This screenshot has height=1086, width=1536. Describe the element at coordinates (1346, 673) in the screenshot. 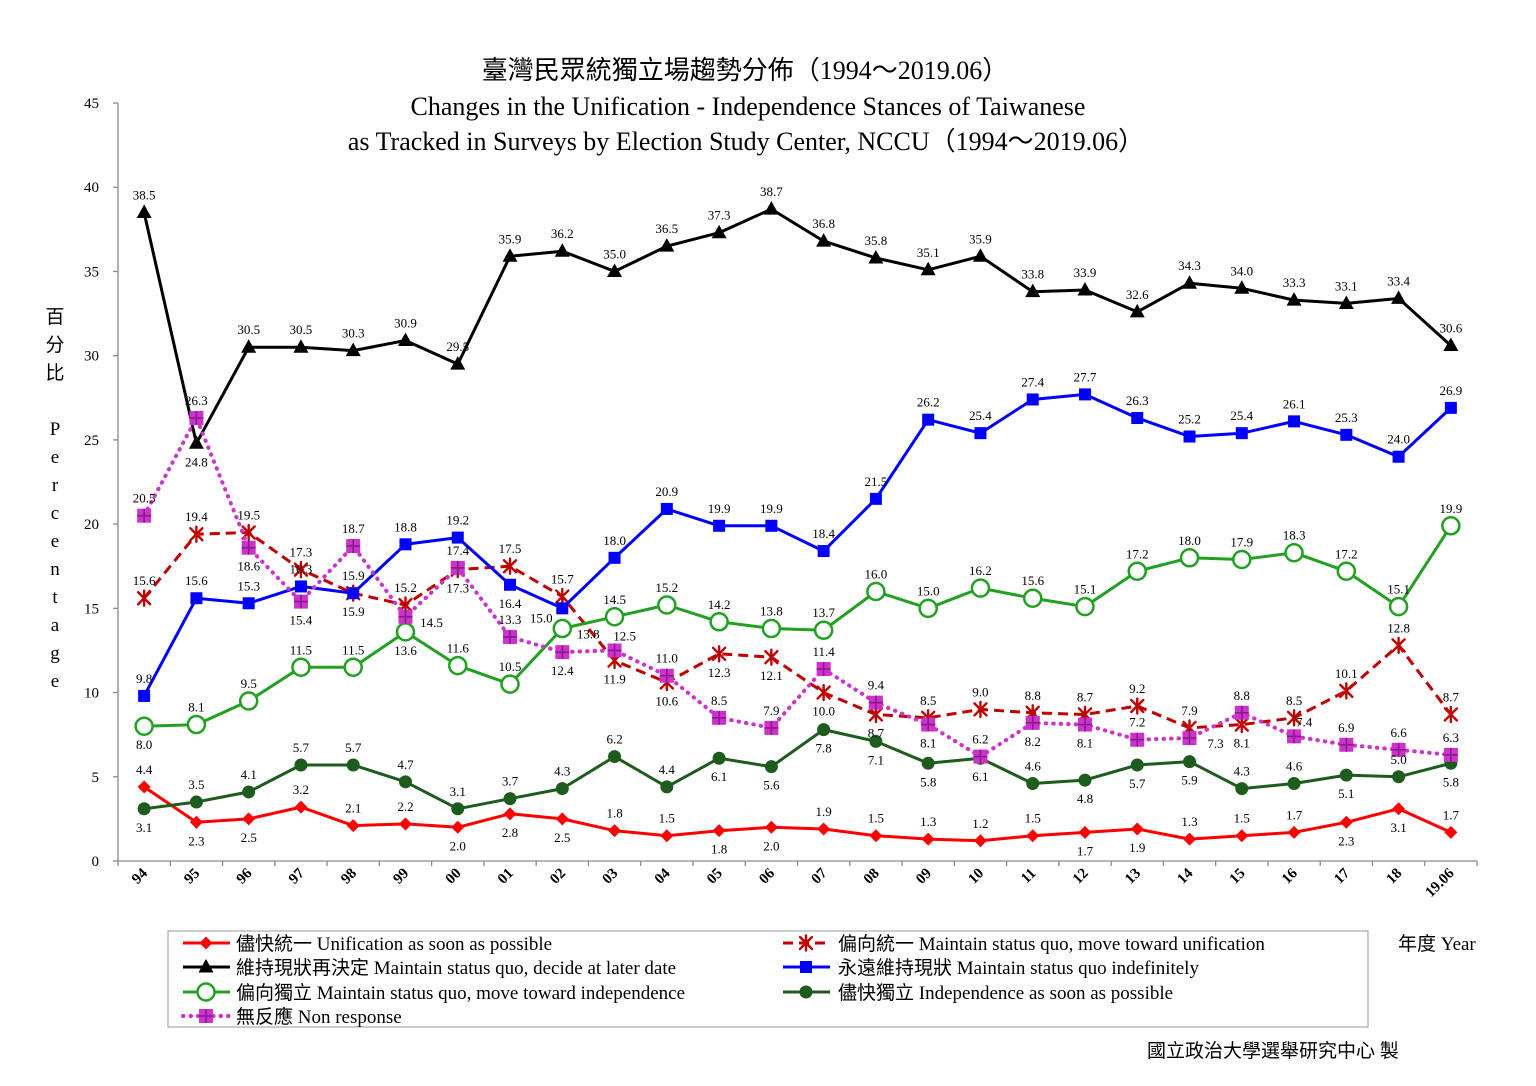

I see `toward-unification-value-label-17: 10.1` at that location.